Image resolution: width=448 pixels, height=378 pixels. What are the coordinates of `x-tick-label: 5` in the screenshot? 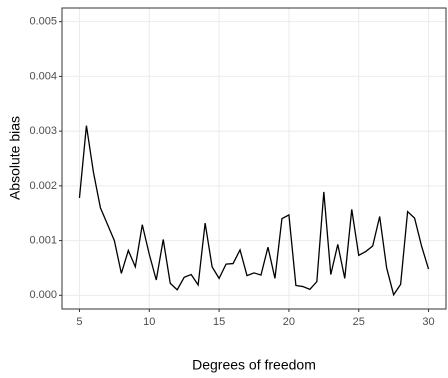 It's located at (79, 322).